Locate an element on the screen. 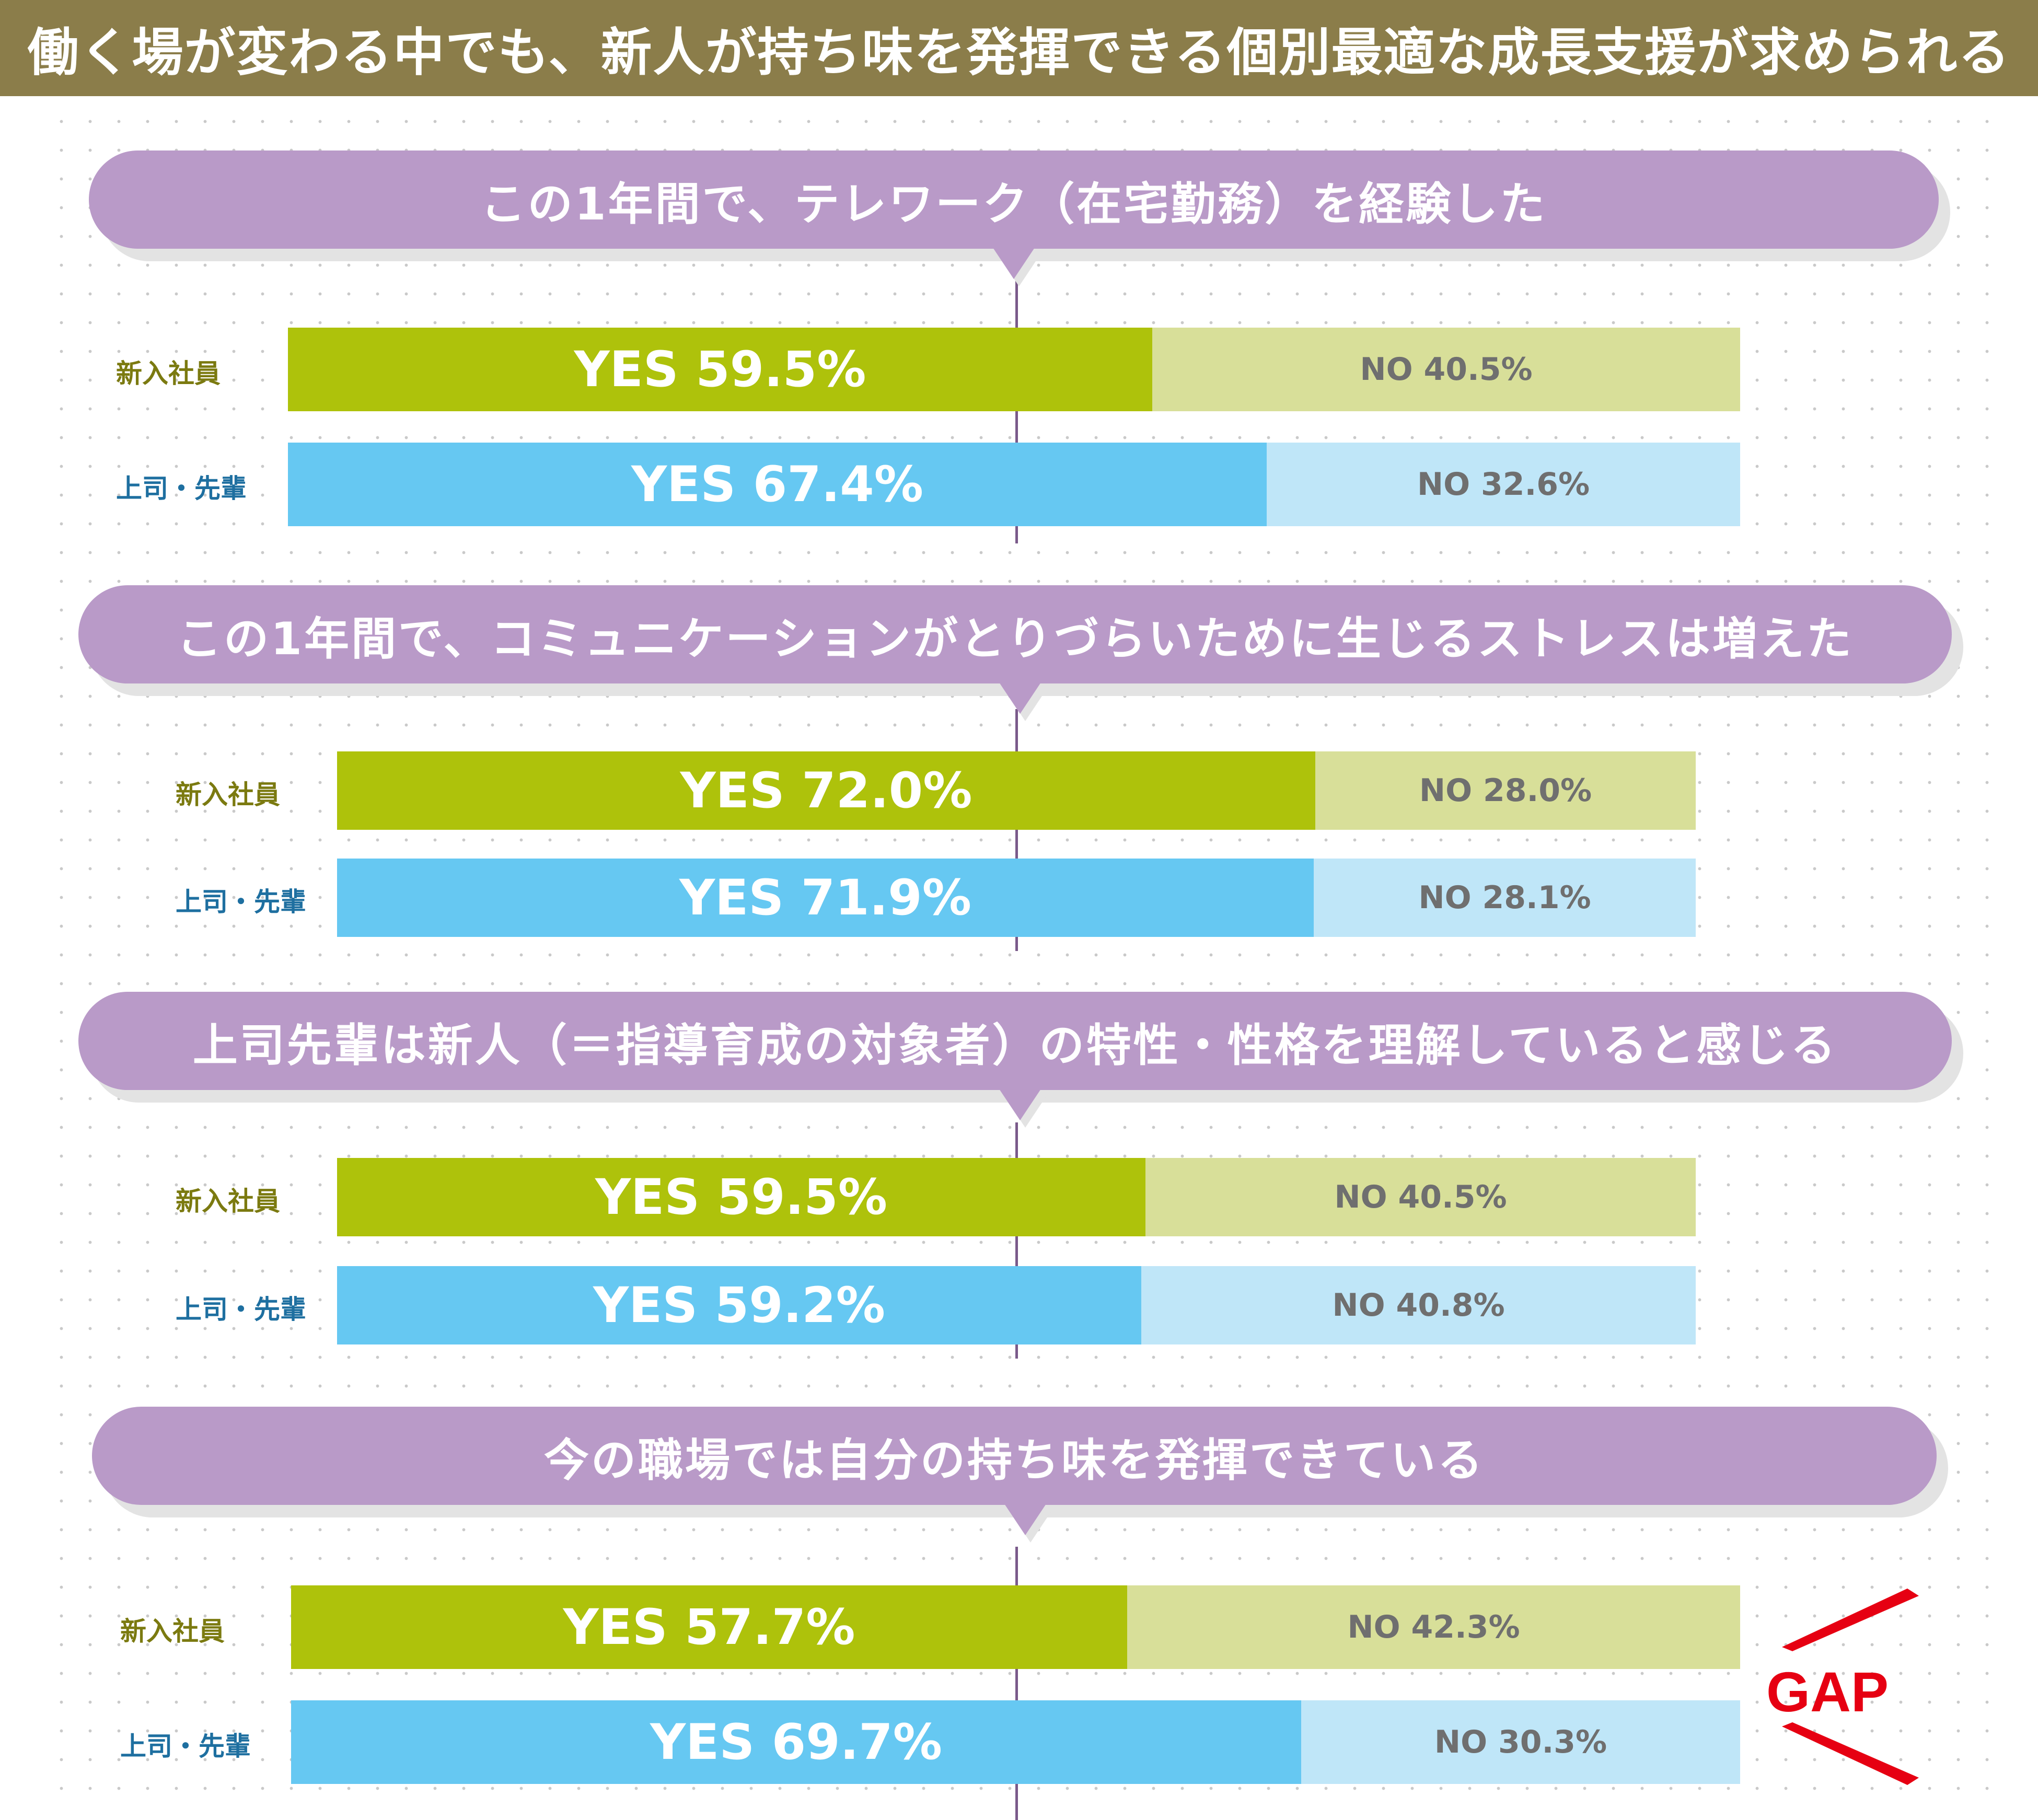 The height and width of the screenshot is (1820, 2038). chart-3-bar-no-senior: NO 40.8% is located at coordinates (1419, 1305).